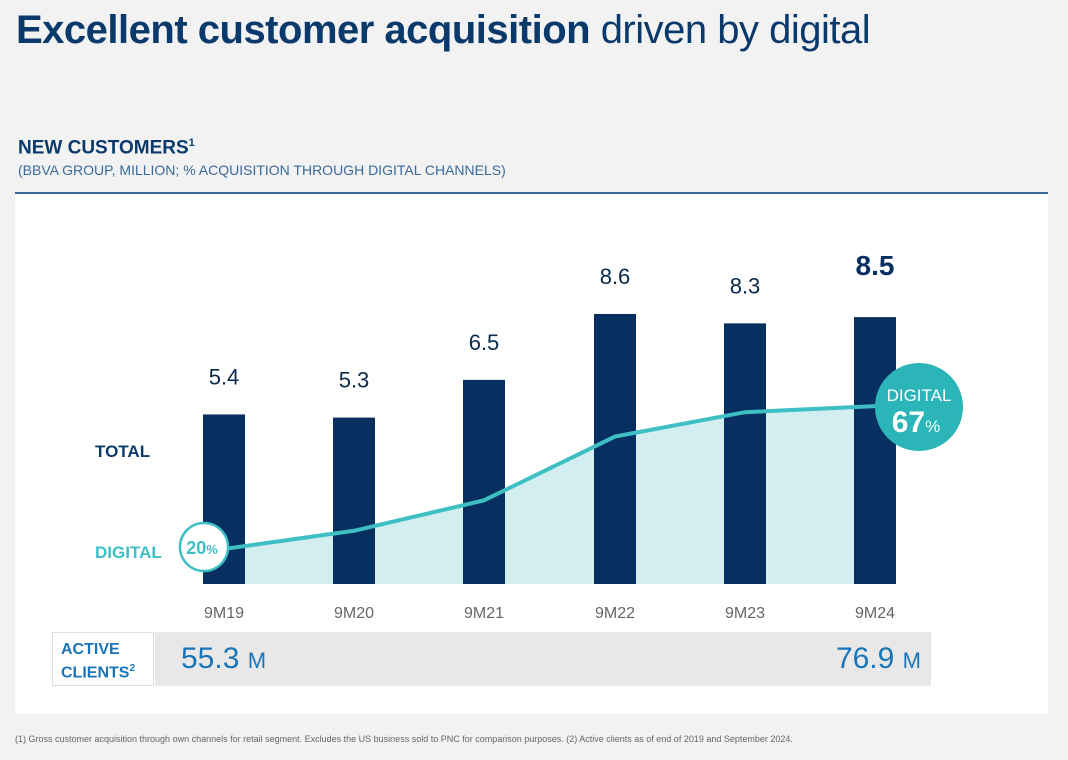 This screenshot has width=1068, height=760. I want to click on active-clients-start: 55.3 M, so click(223, 659).